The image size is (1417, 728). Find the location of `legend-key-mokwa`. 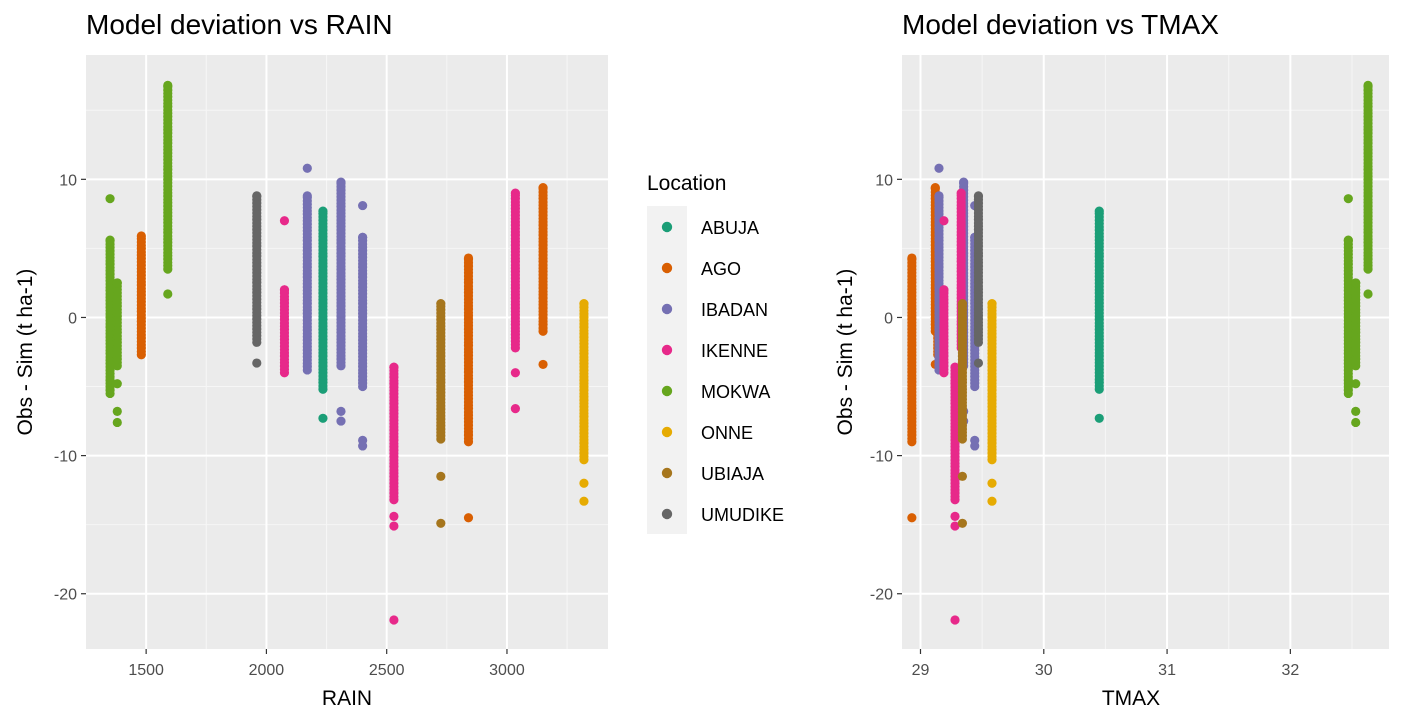

legend-key-mokwa is located at coordinates (667, 391).